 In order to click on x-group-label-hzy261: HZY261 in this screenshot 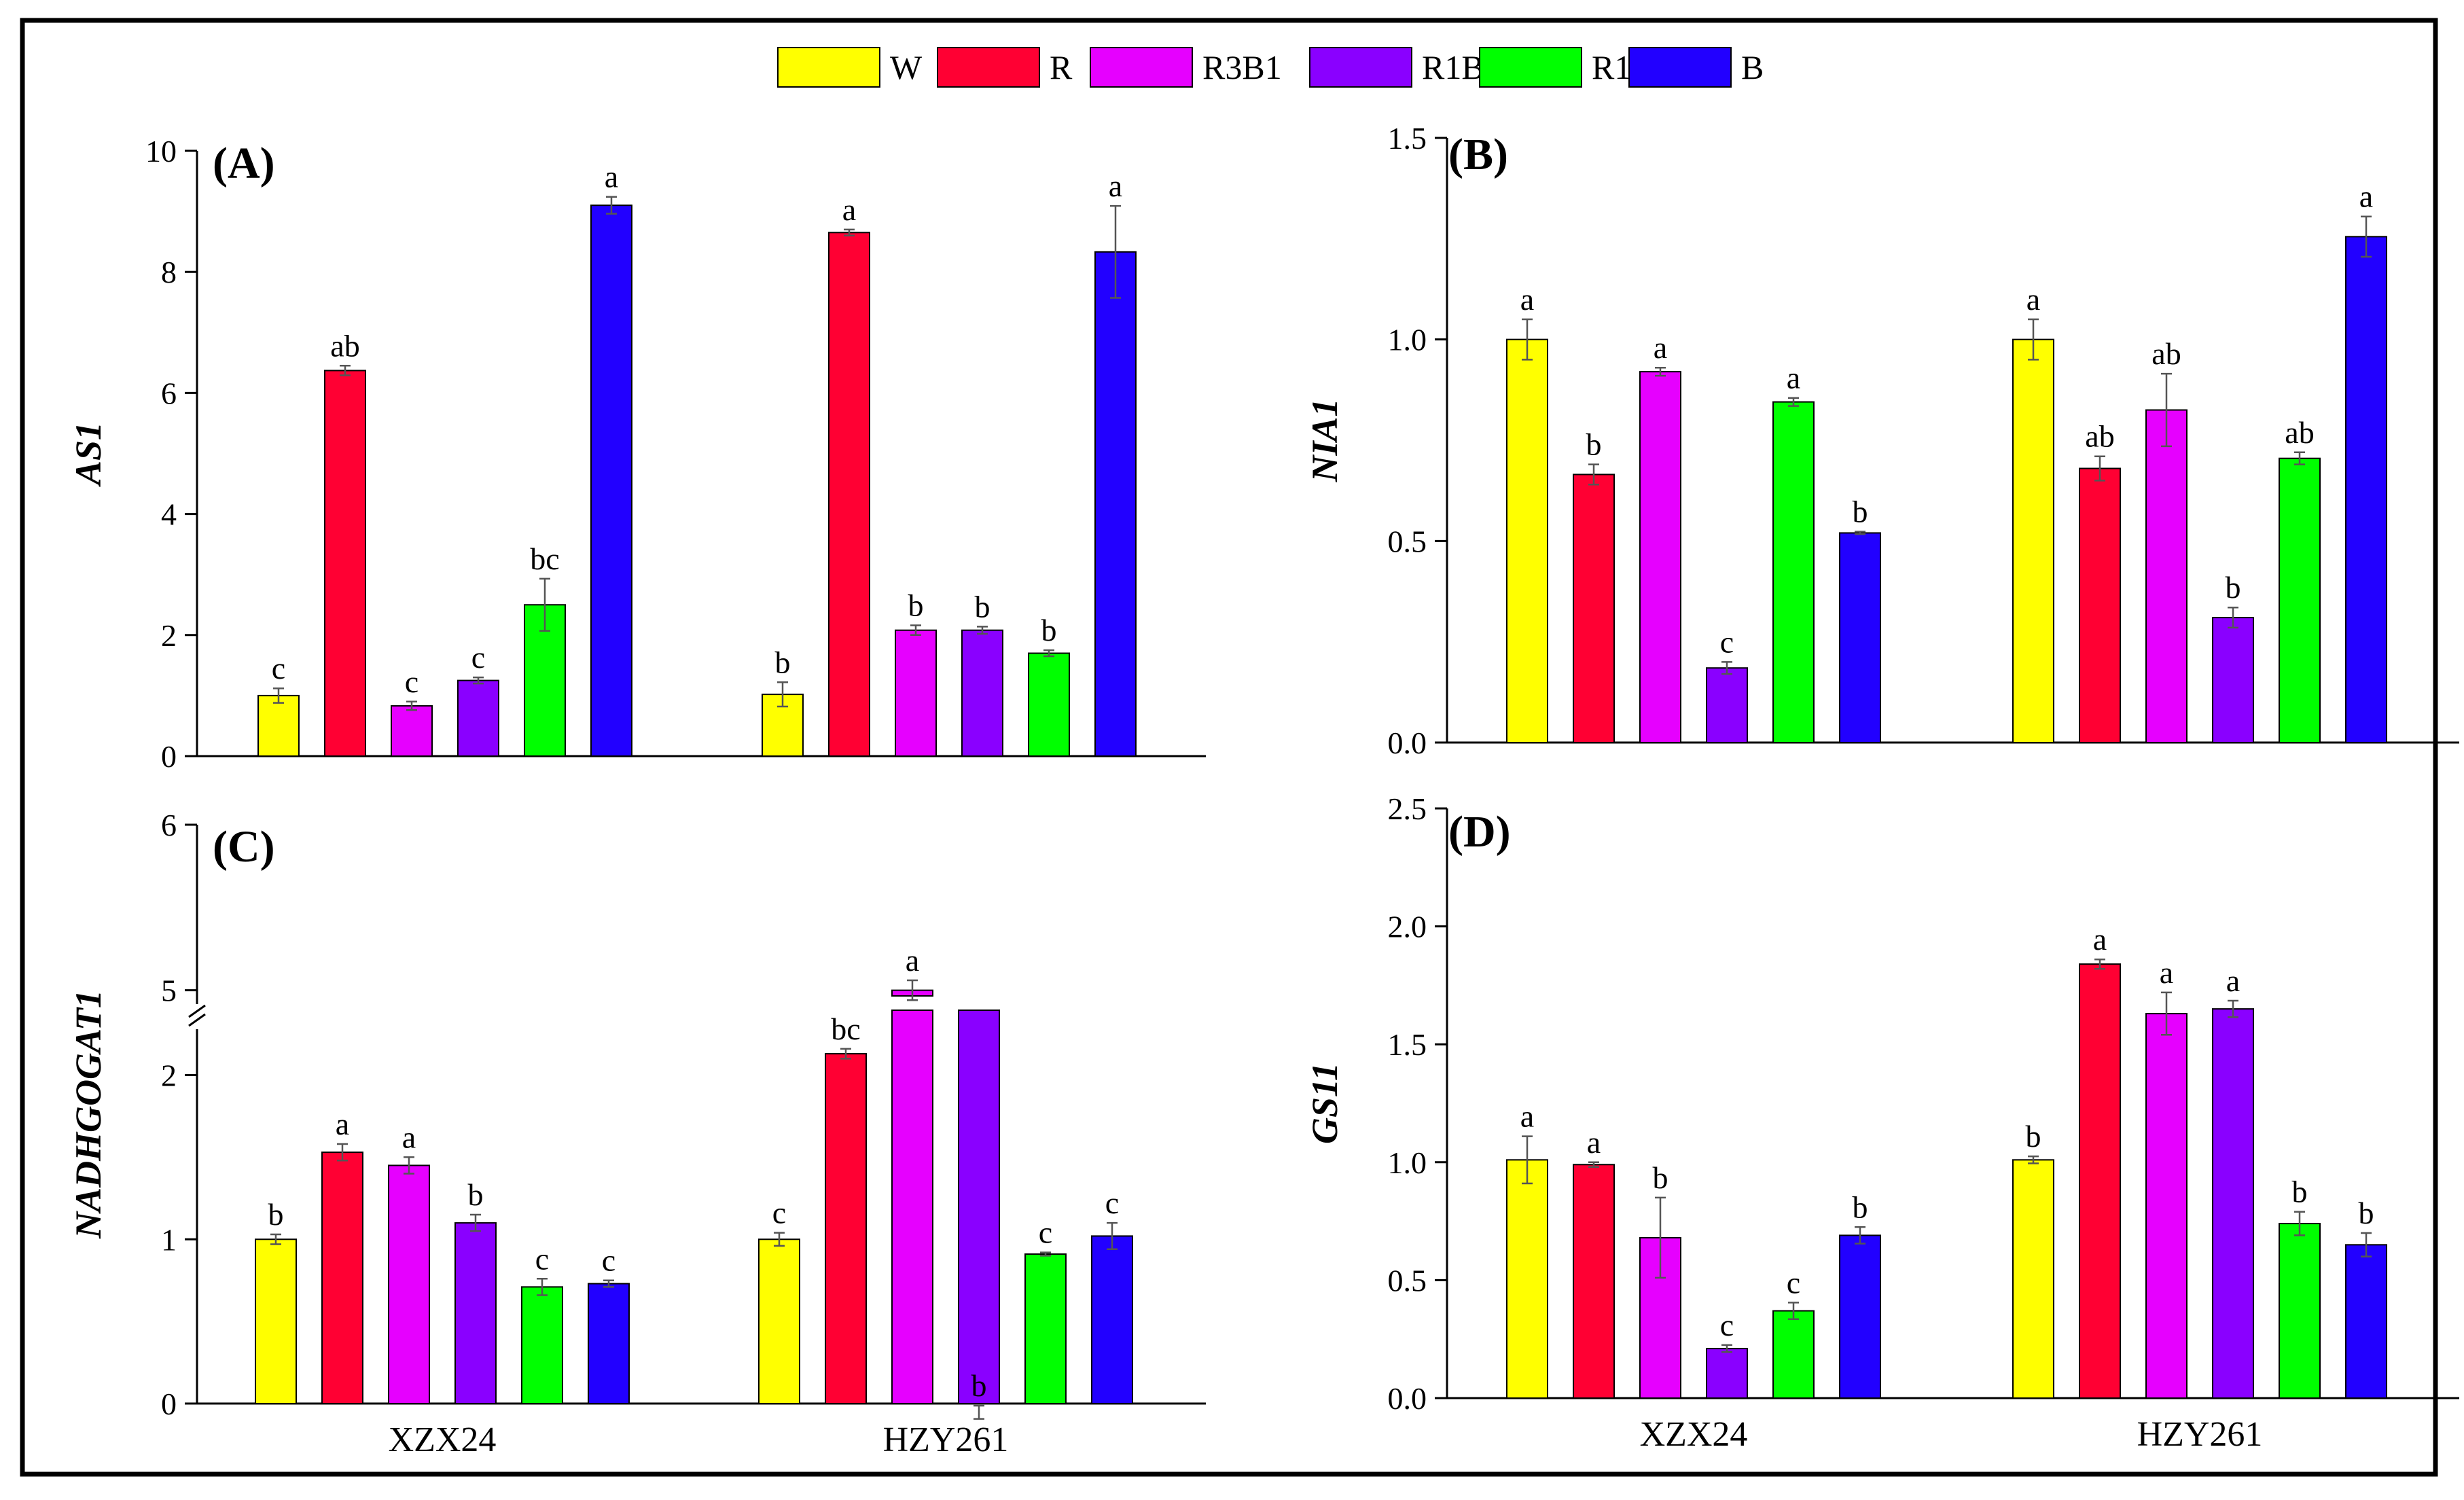, I will do `click(2200, 1434)`.